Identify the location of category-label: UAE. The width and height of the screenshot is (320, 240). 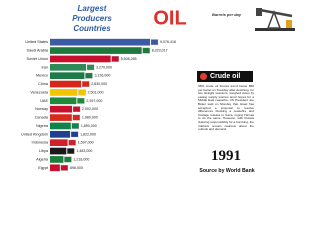
(44, 101).